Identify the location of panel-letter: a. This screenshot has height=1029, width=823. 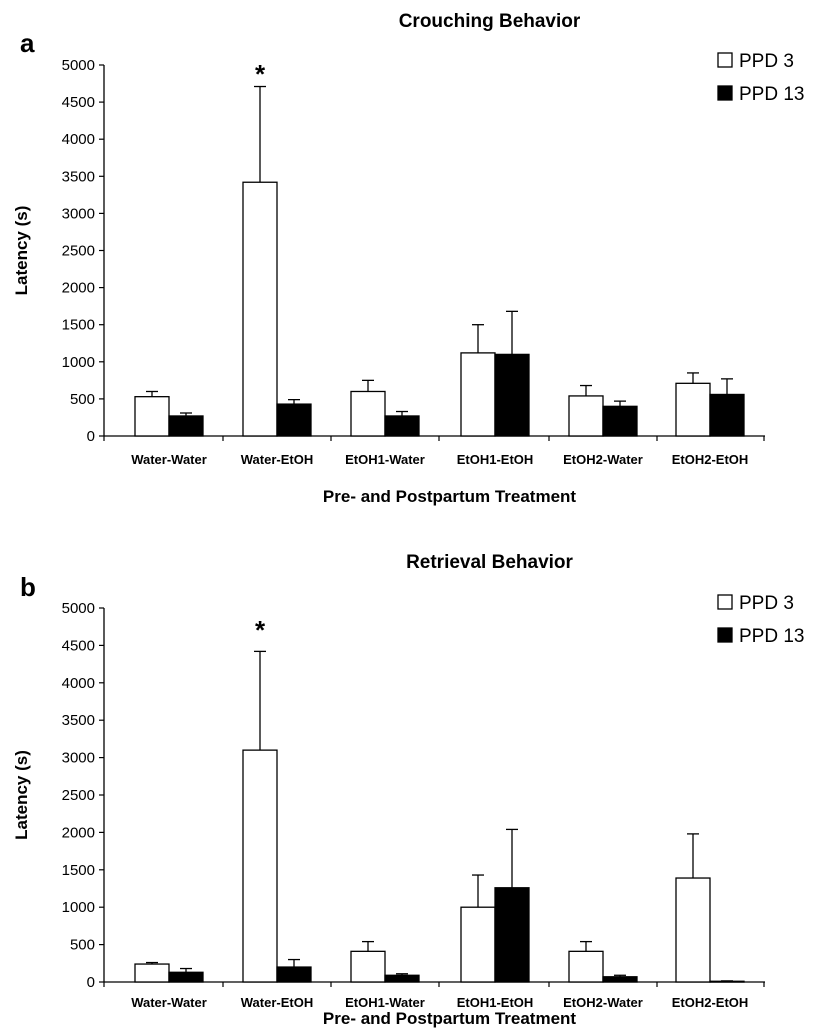
(27, 43).